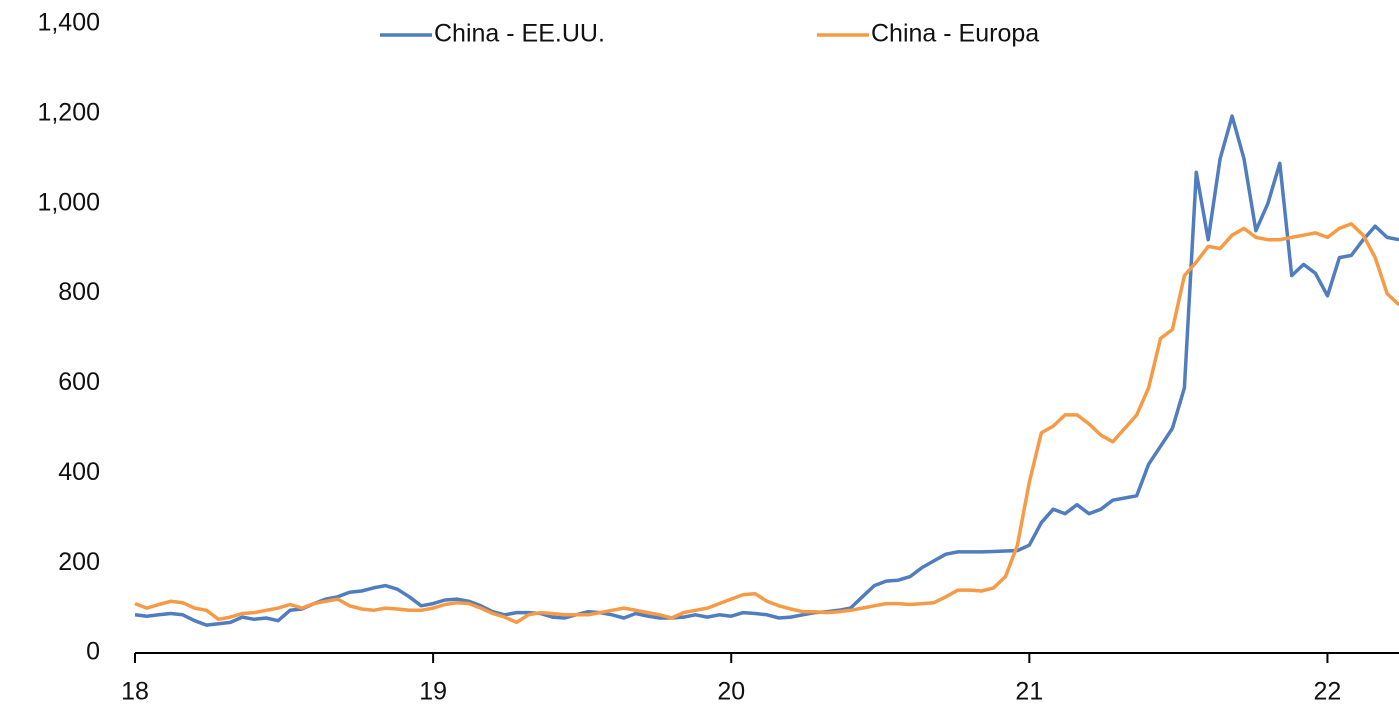 The width and height of the screenshot is (1399, 714). Describe the element at coordinates (68, 23) in the screenshot. I see `y-tick-label: 1,400` at that location.